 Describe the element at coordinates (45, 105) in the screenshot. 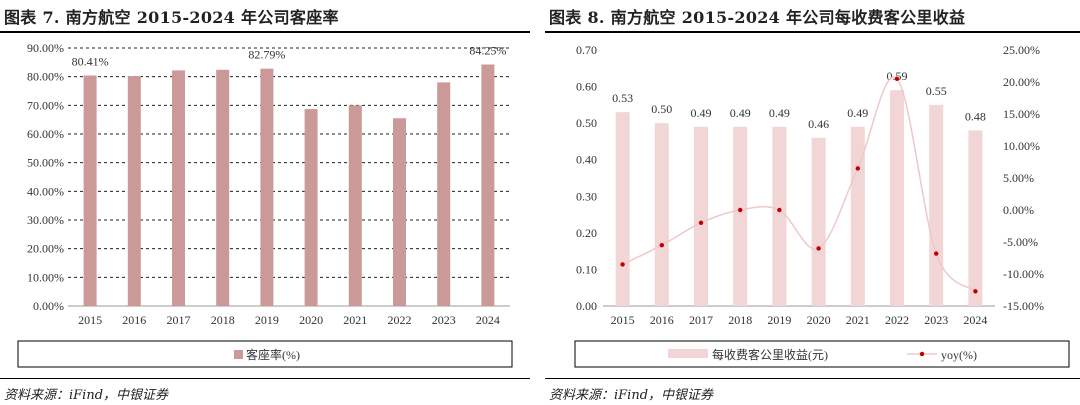

I see `y-tick-label: 70.00%` at that location.